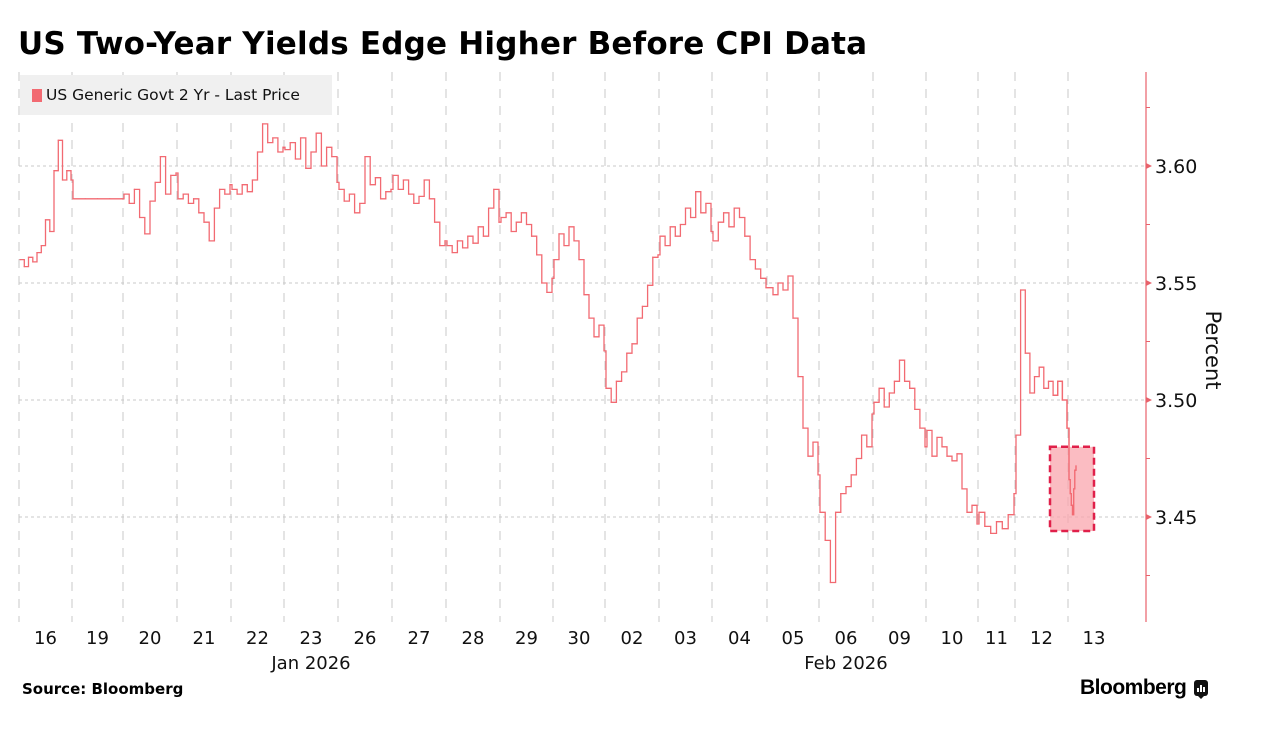 The image size is (1265, 743). I want to click on legend: US Generic Govt 2 Yr - Last Price, so click(176, 95).